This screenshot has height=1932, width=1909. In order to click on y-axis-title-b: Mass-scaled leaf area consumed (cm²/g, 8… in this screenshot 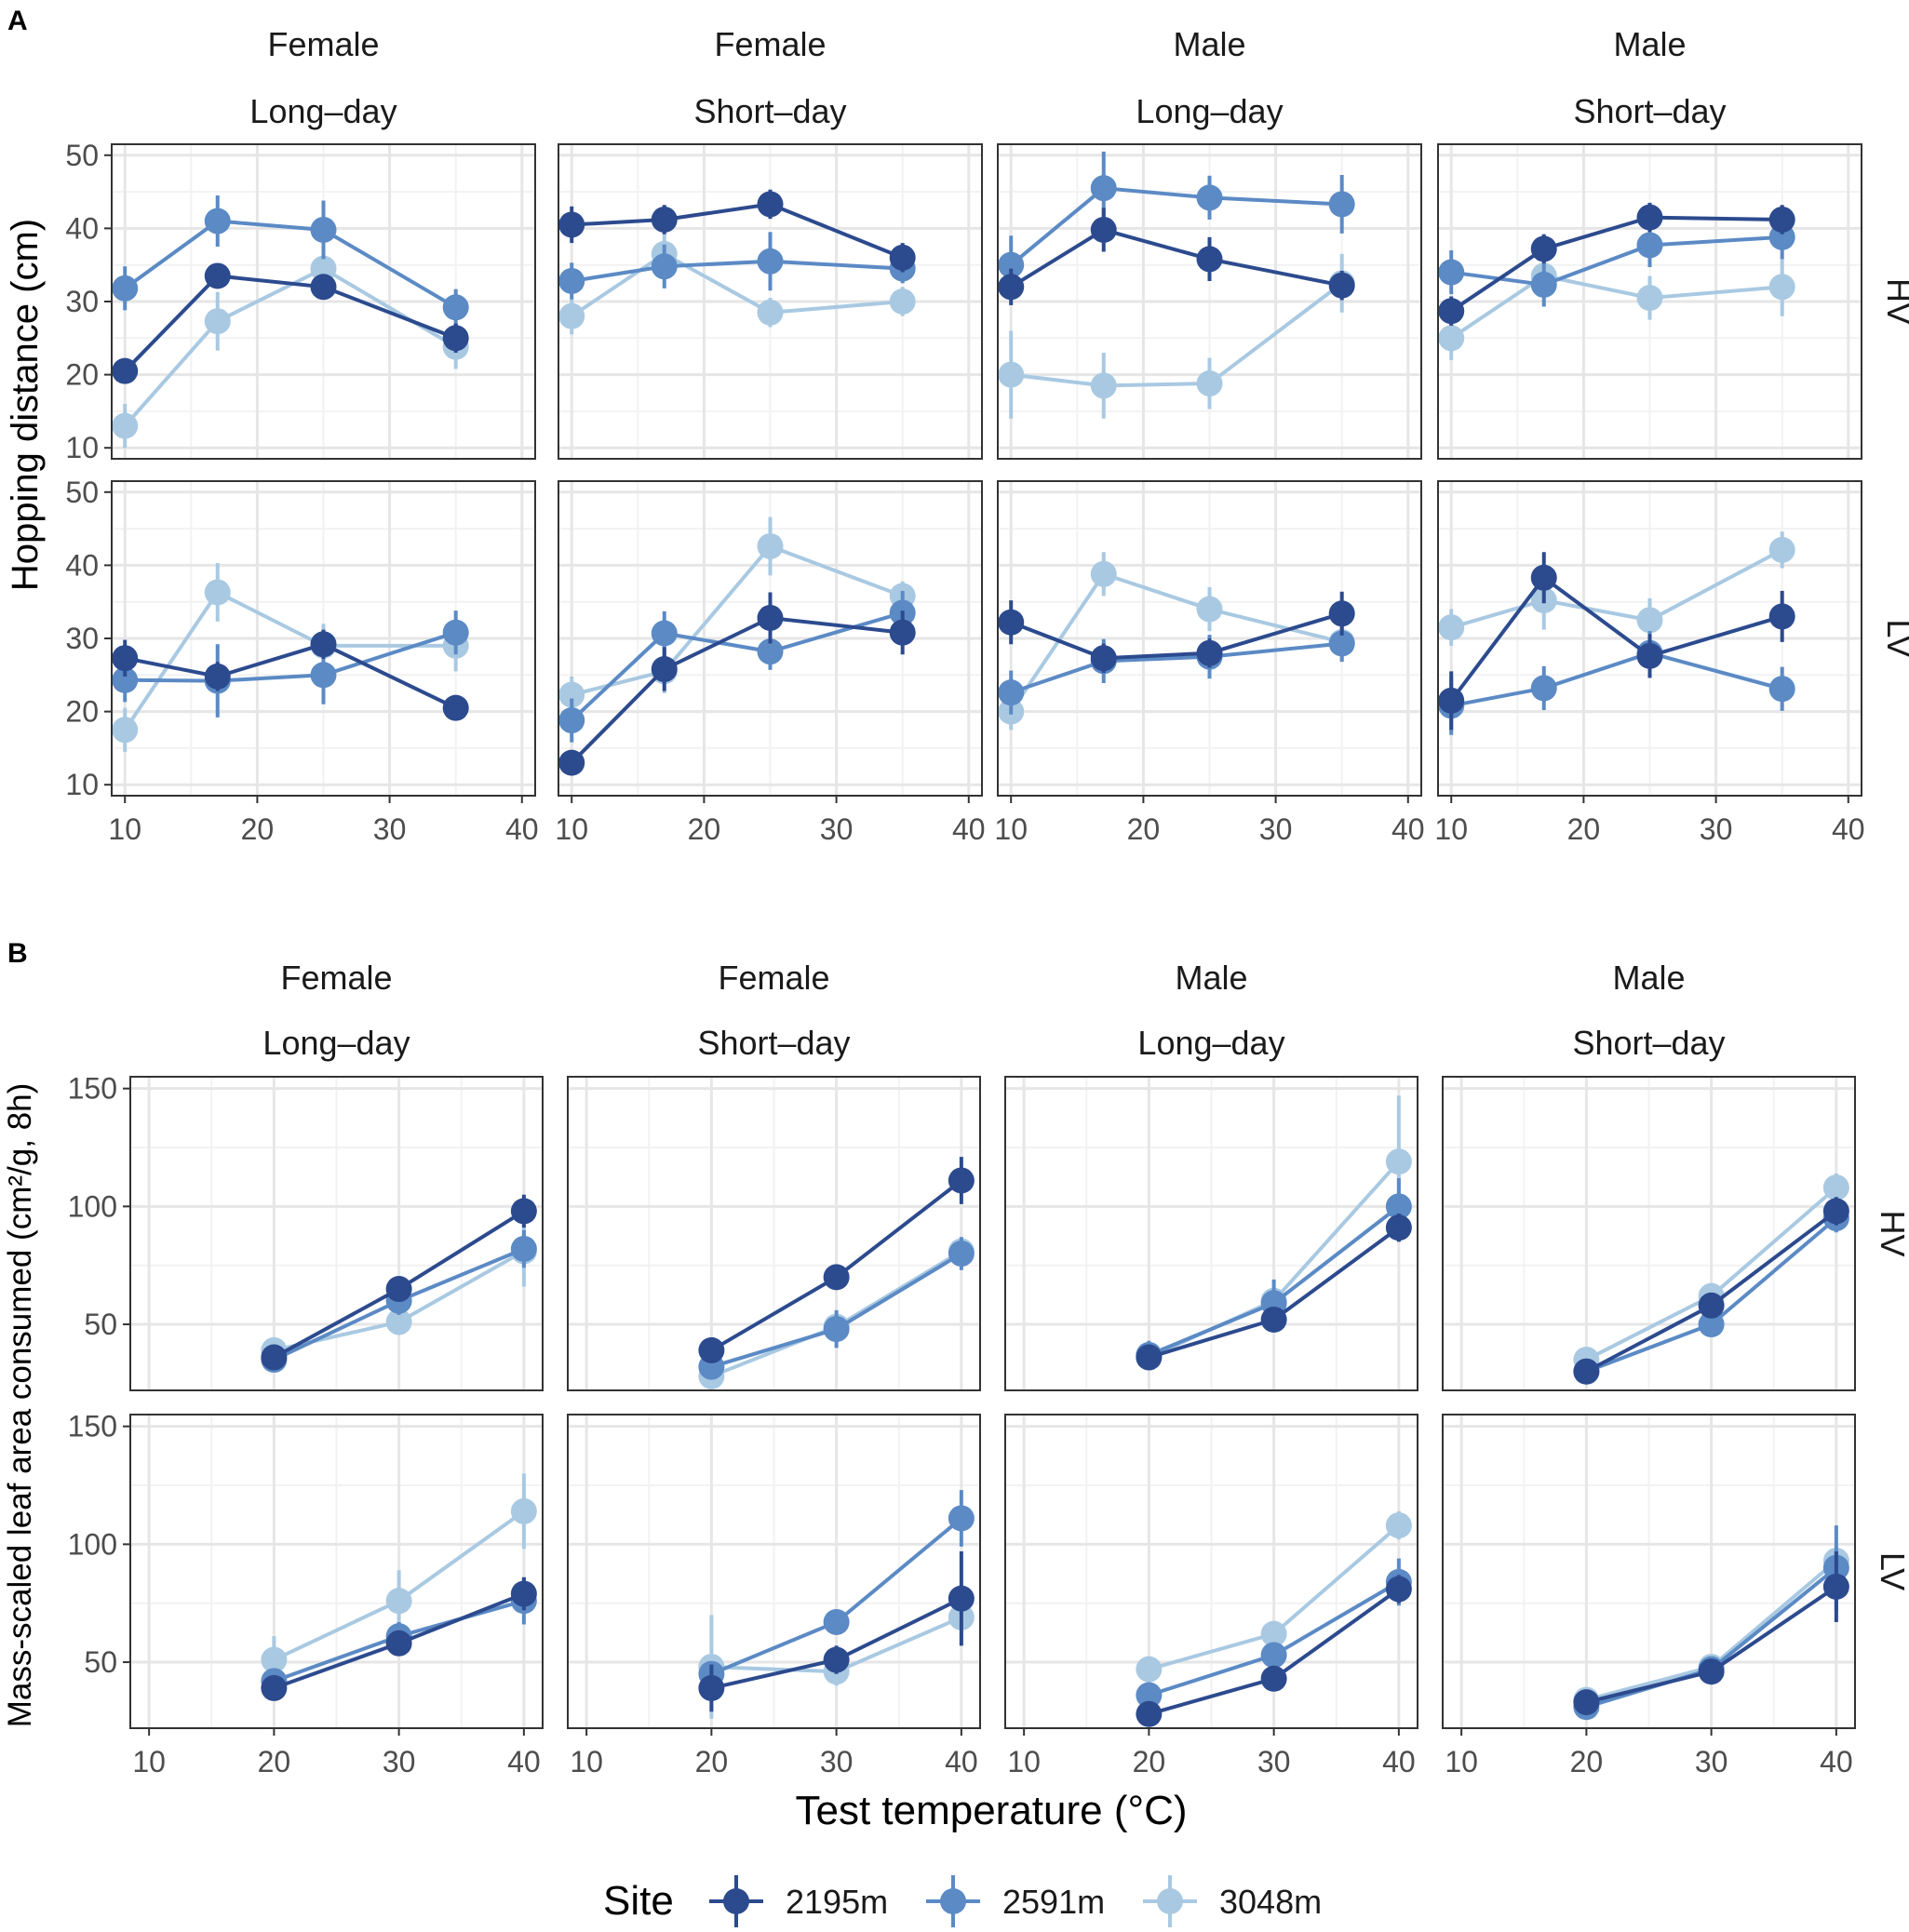, I will do `click(20, 1405)`.